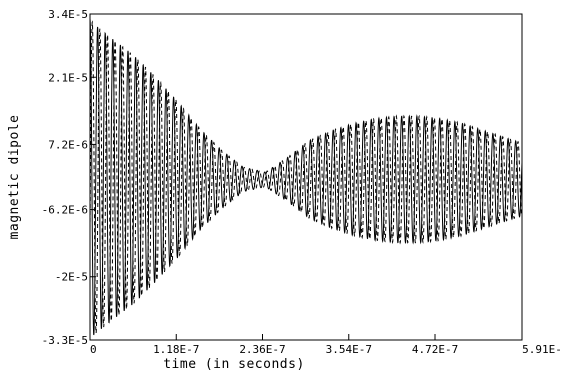 Image resolution: width=564 pixels, height=373 pixels. What do you see at coordinates (68, 14) in the screenshot?
I see `y-tick-label: 3.4E-5` at bounding box center [68, 14].